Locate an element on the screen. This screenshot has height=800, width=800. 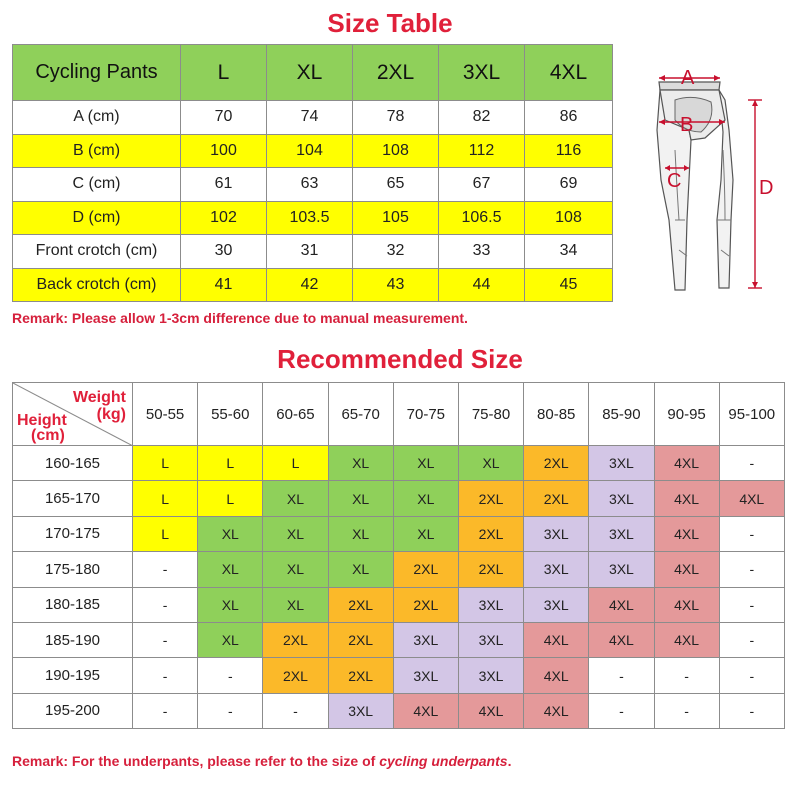
pants-seams is located at coordinates (702, 203).